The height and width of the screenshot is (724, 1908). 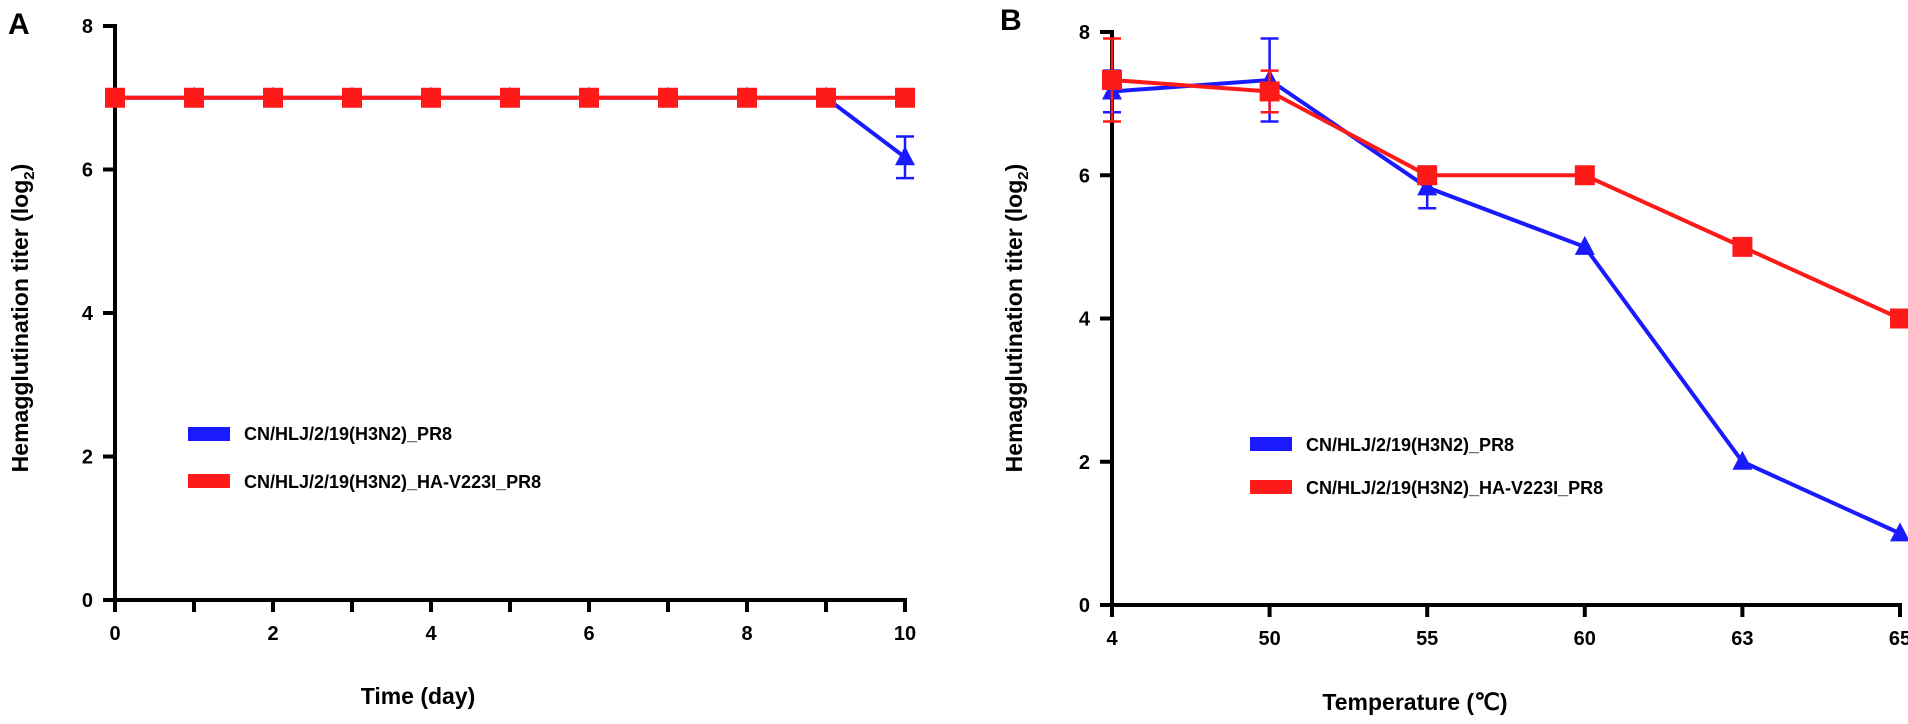 I want to click on panel-a-y-axis-title: Hemagglutination titer (log2), so click(x=22, y=318).